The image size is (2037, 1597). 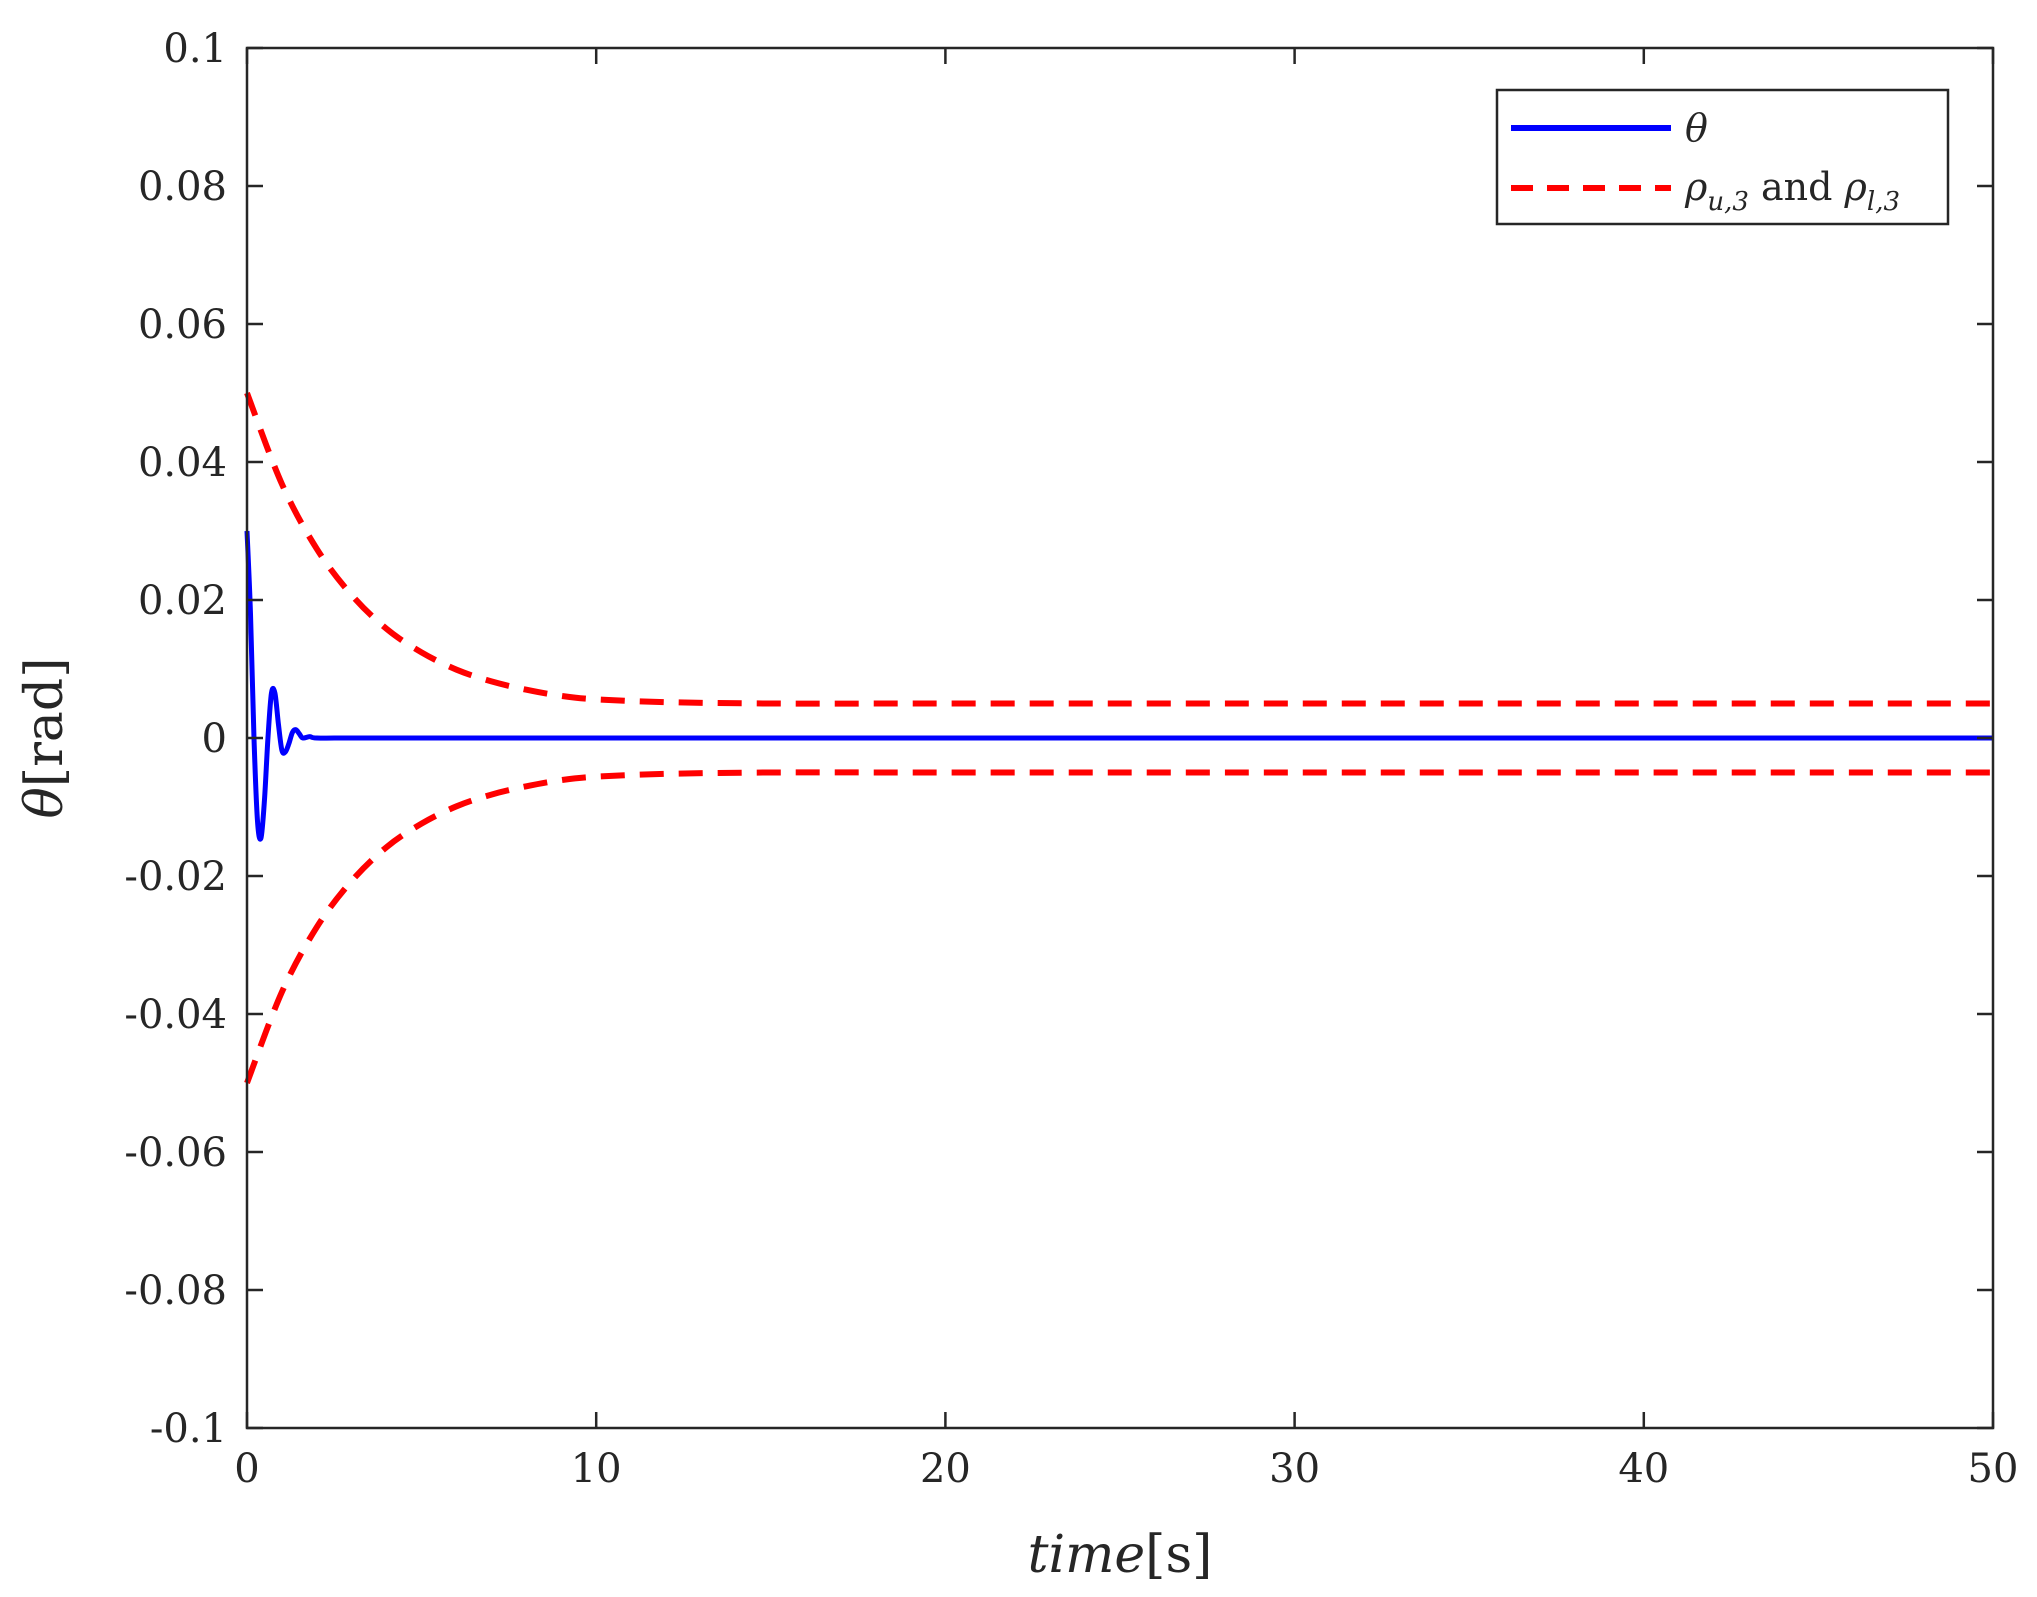 What do you see at coordinates (188, 1429) in the screenshot?
I see `y-tick-label: -0.1` at bounding box center [188, 1429].